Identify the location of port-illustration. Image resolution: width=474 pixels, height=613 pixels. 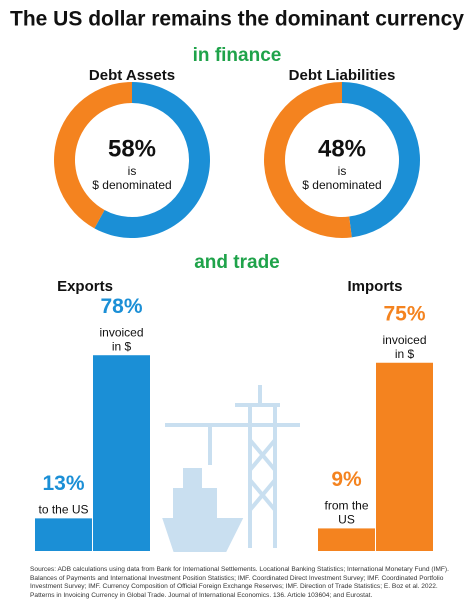
(231, 468).